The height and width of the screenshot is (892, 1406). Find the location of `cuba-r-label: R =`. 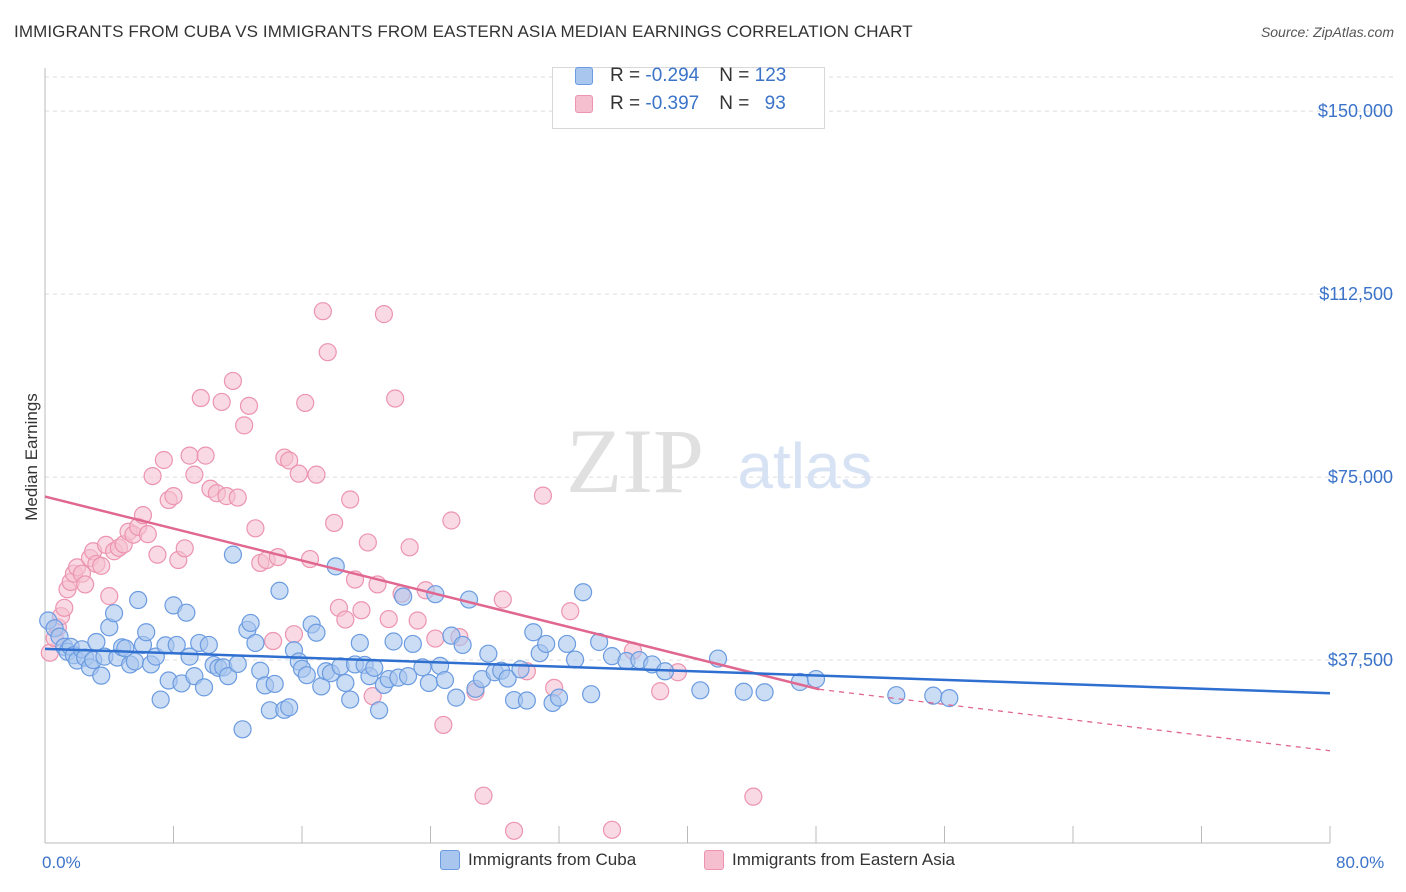

cuba-r-label: R = is located at coordinates (628, 75).